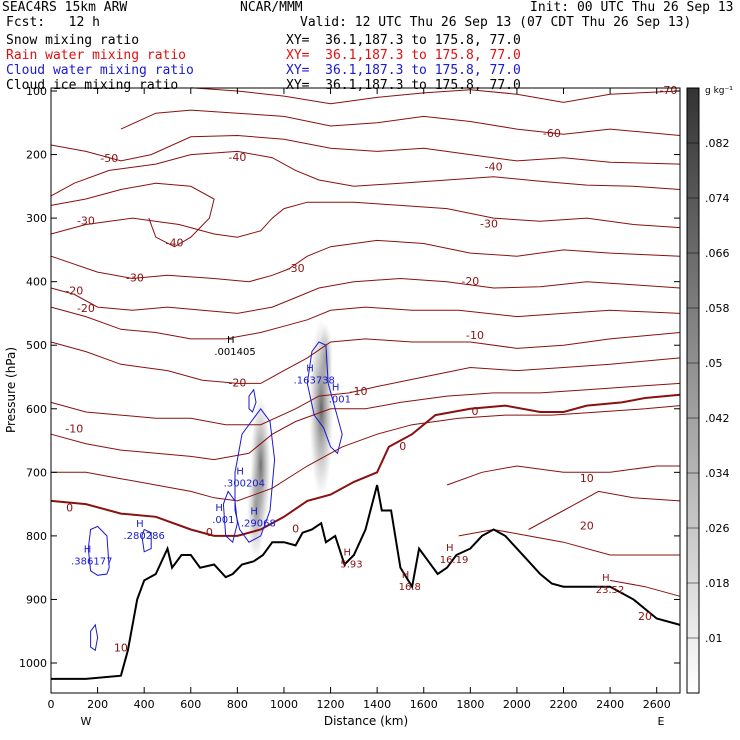 Image resolution: width=740 pixels, height=740 pixels. Describe the element at coordinates (403, 55) in the screenshot. I see `legend-rain-xy: XY= 36.1,187.3 to 175.8, 77.0` at that location.